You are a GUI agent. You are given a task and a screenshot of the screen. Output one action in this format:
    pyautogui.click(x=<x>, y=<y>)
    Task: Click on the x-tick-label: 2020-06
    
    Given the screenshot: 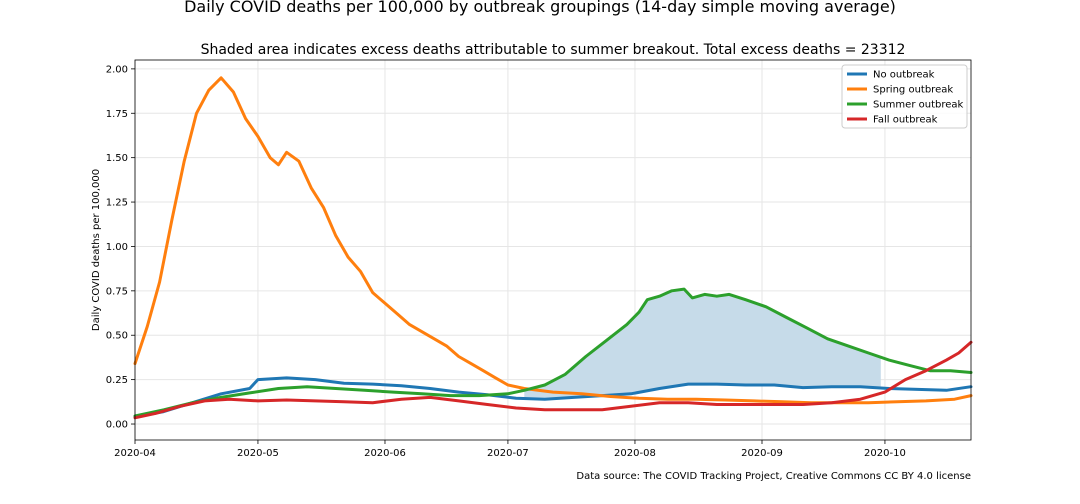 What is the action you would take?
    pyautogui.click(x=385, y=453)
    